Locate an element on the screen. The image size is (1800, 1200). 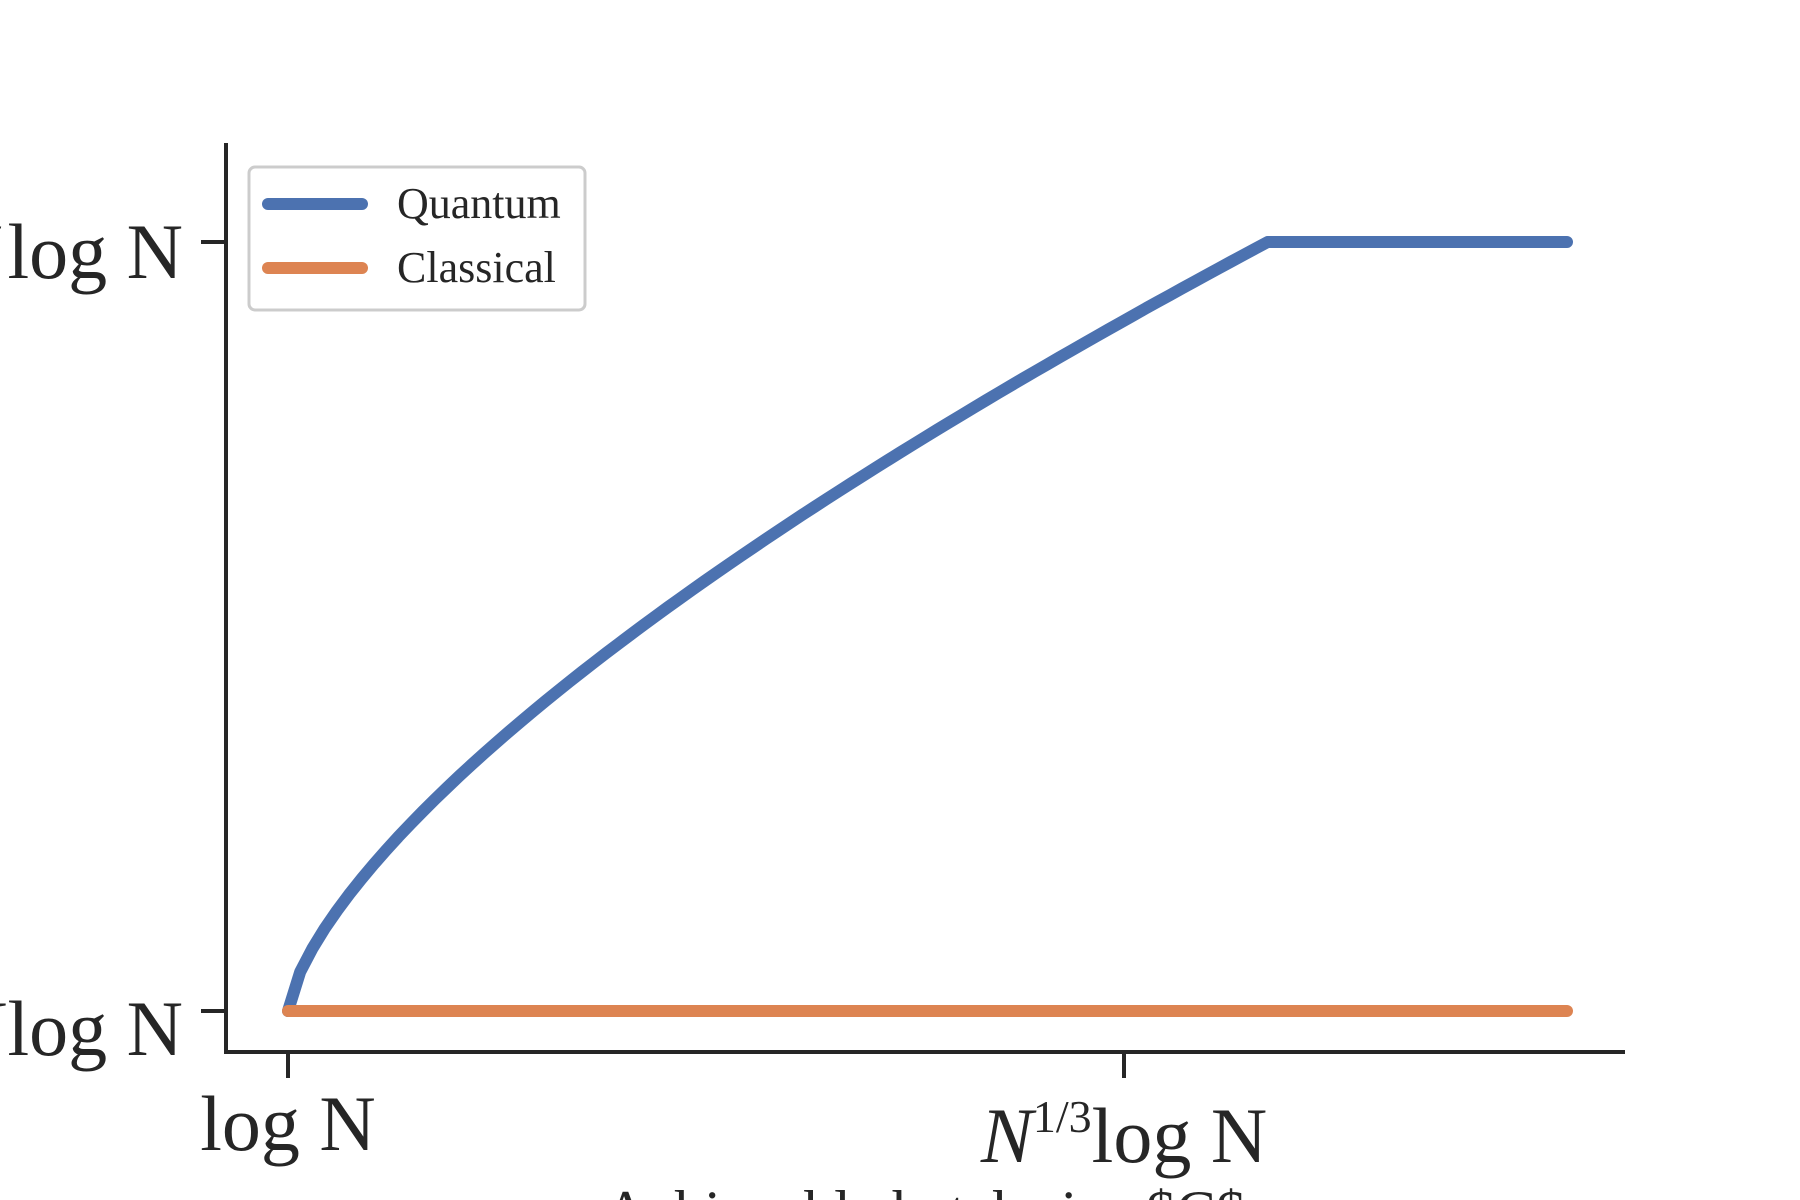
legend-label-classical: Classical is located at coordinates (476, 267).